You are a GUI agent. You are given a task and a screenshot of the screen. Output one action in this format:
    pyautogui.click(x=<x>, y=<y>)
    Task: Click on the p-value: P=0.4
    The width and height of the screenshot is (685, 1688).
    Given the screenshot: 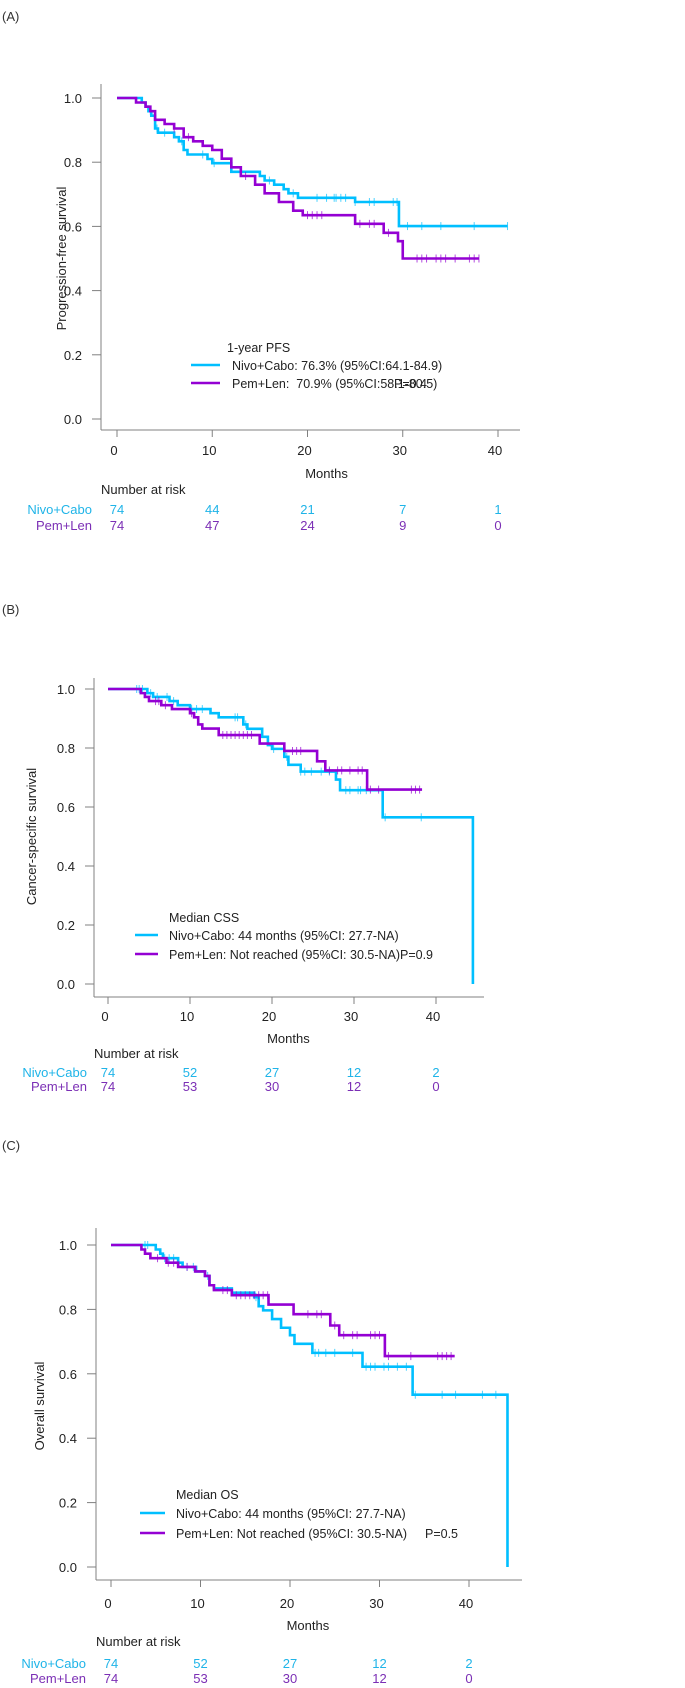 What is the action you would take?
    pyautogui.click(x=410, y=384)
    